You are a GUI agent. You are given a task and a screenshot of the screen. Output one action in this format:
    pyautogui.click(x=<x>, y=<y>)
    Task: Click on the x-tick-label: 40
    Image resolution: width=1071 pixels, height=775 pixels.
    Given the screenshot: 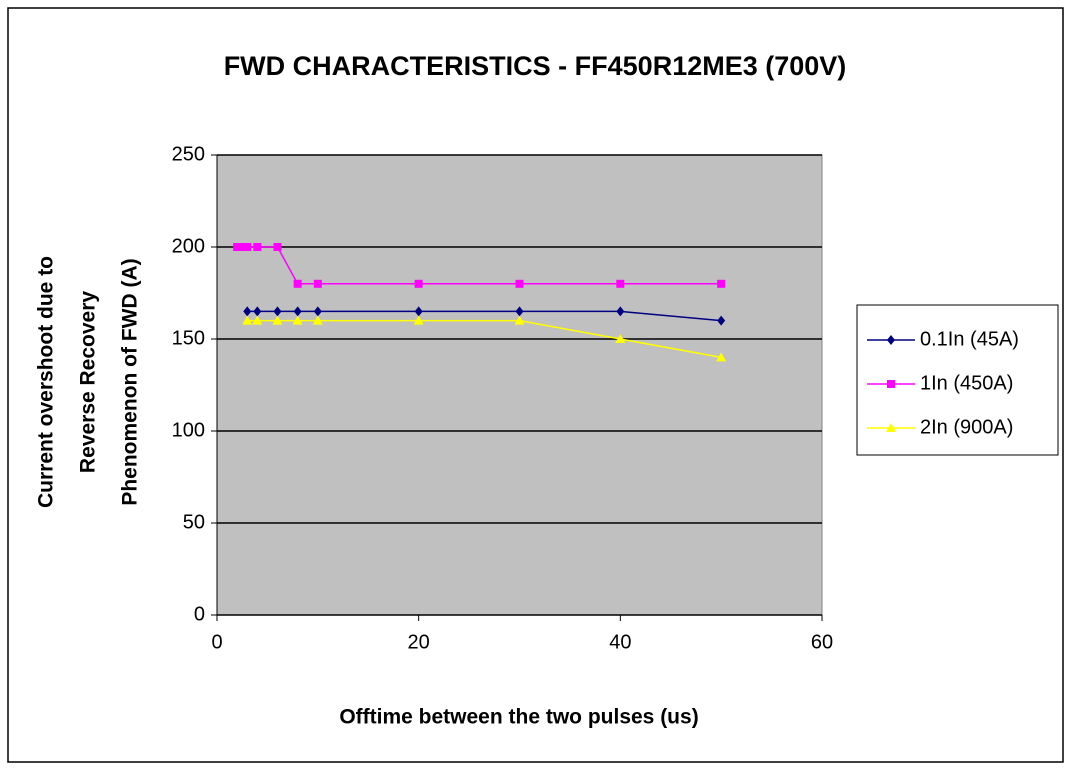 What is the action you would take?
    pyautogui.click(x=620, y=642)
    